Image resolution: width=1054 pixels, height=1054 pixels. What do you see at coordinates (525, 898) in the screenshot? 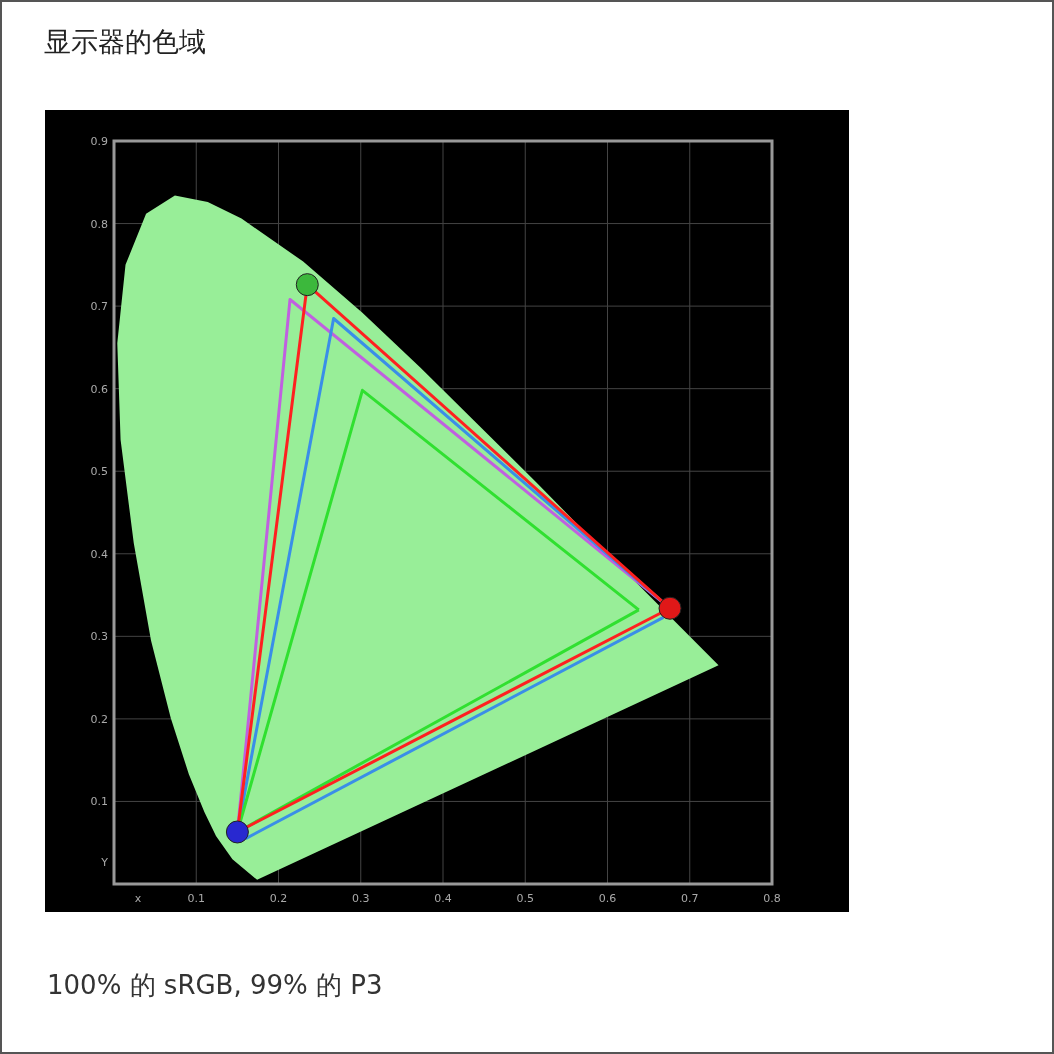
I see `x-tick-label: 0.5` at bounding box center [525, 898].